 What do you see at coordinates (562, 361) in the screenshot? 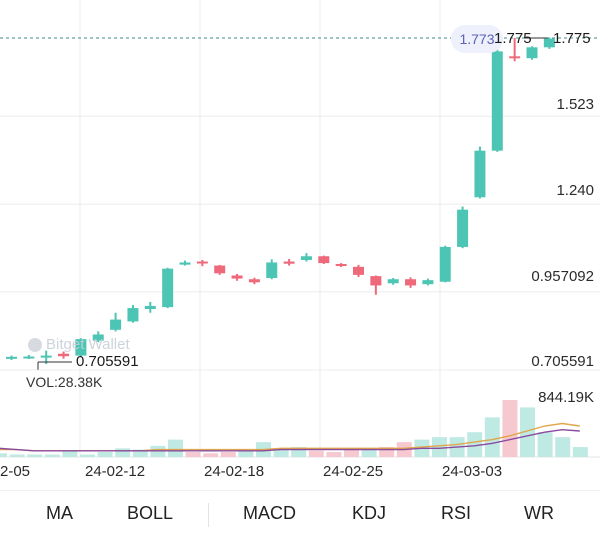
I see `price-axis-label: 0.705591` at bounding box center [562, 361].